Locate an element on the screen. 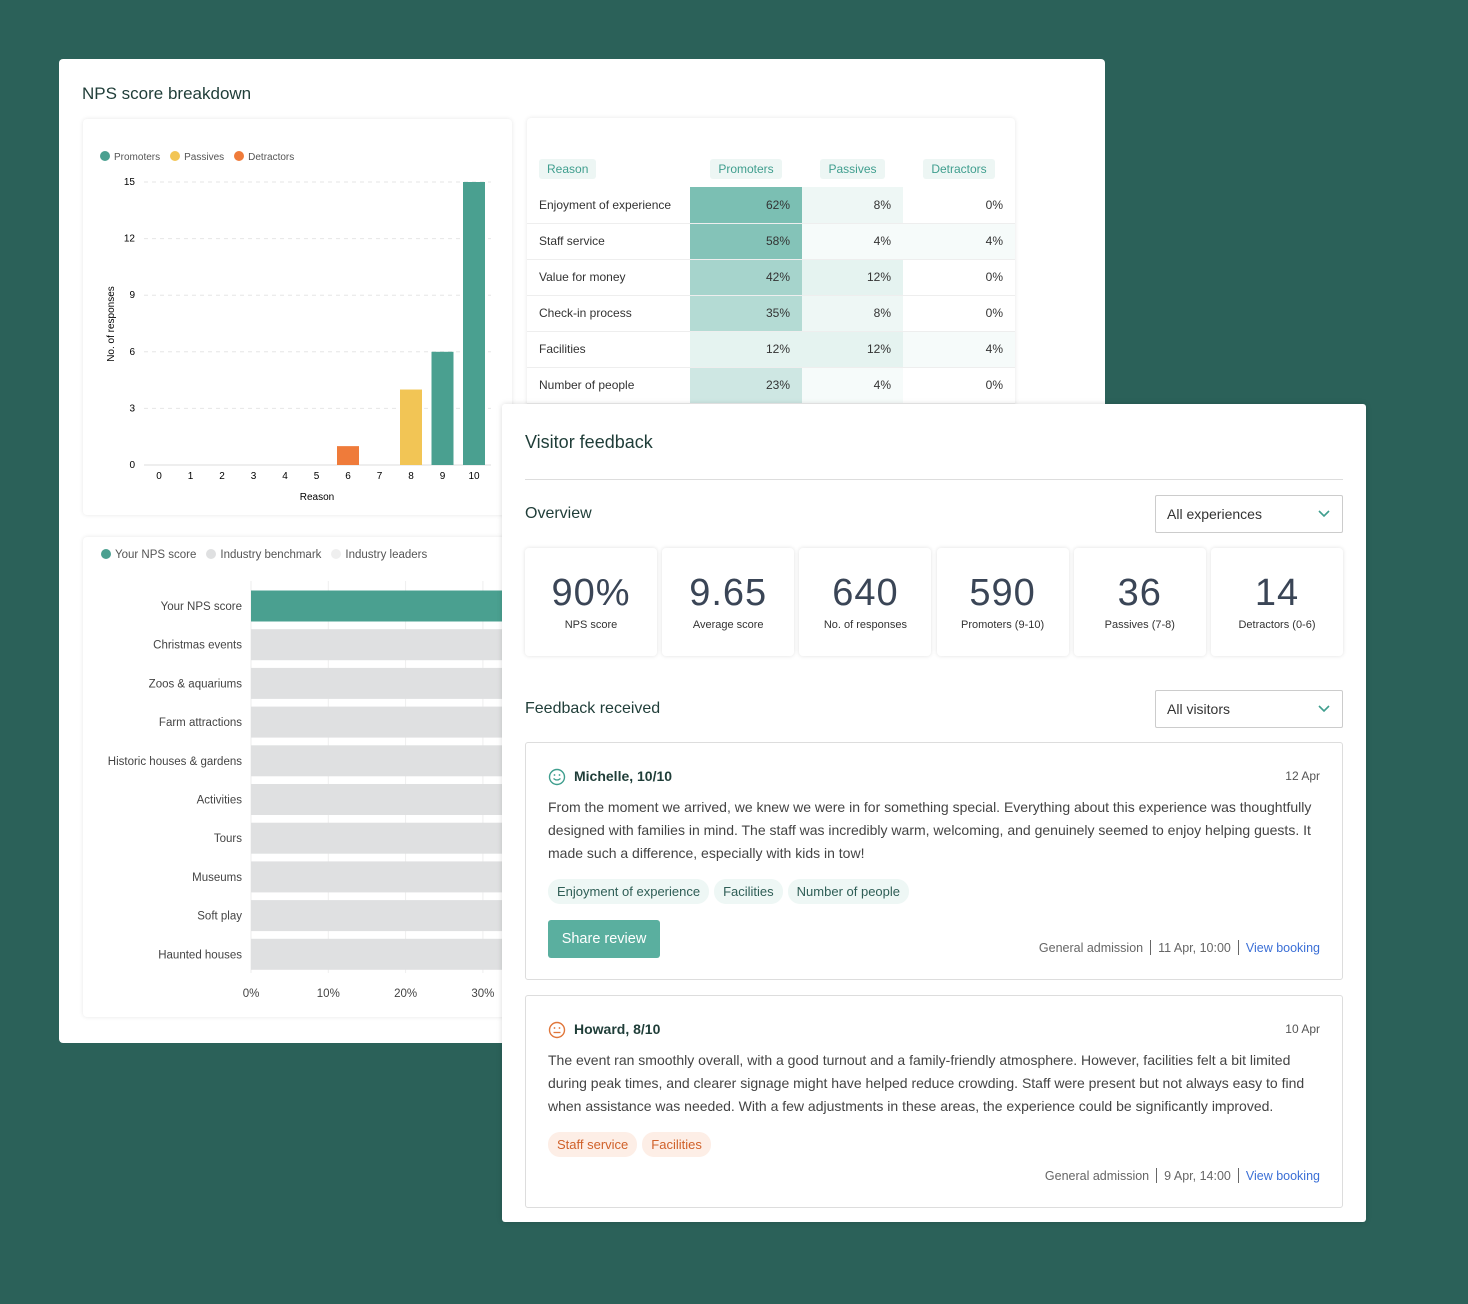  x-tick-label: 5 is located at coordinates (317, 476).